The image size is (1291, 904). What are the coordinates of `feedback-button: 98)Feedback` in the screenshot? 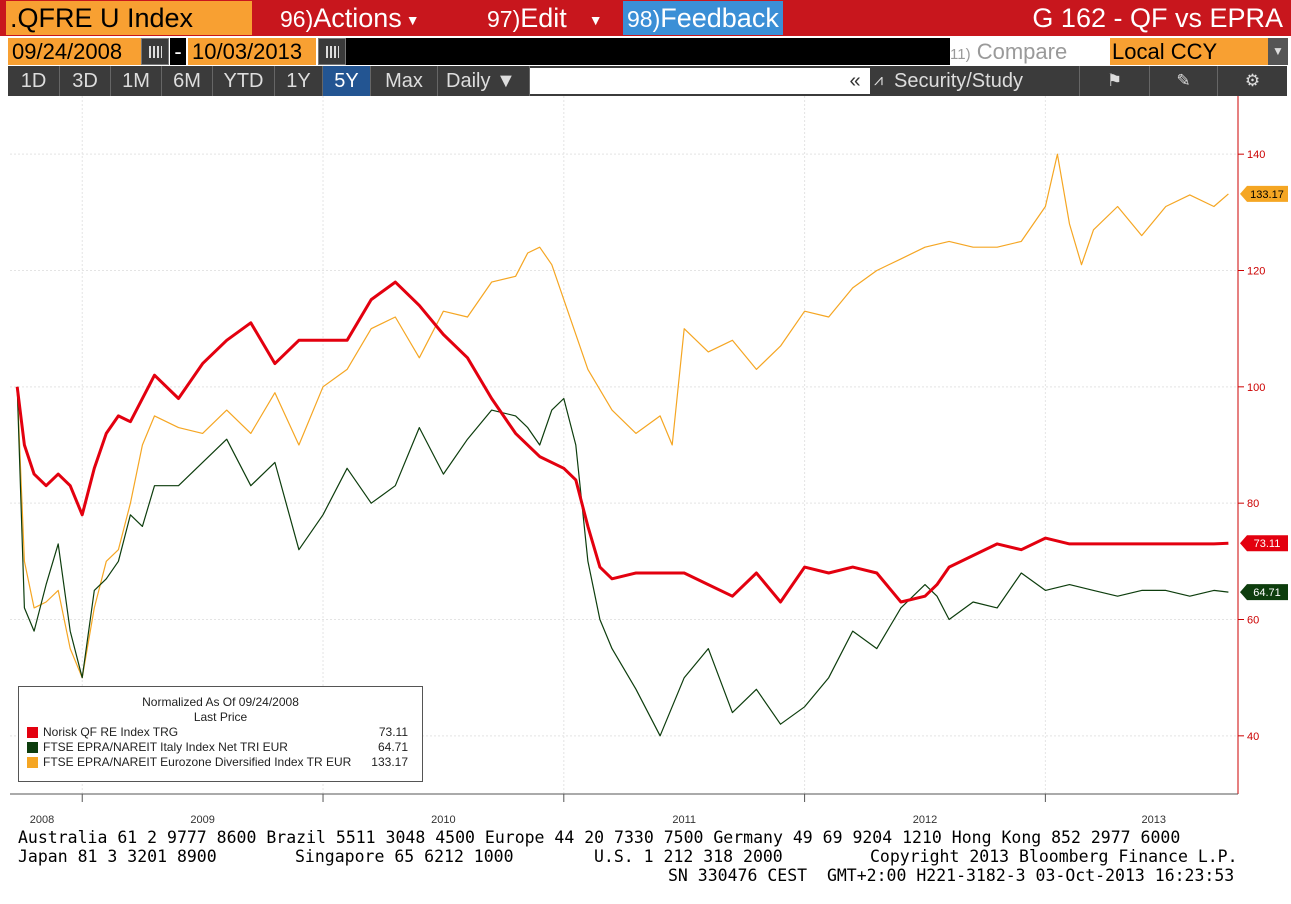 It's located at (703, 18).